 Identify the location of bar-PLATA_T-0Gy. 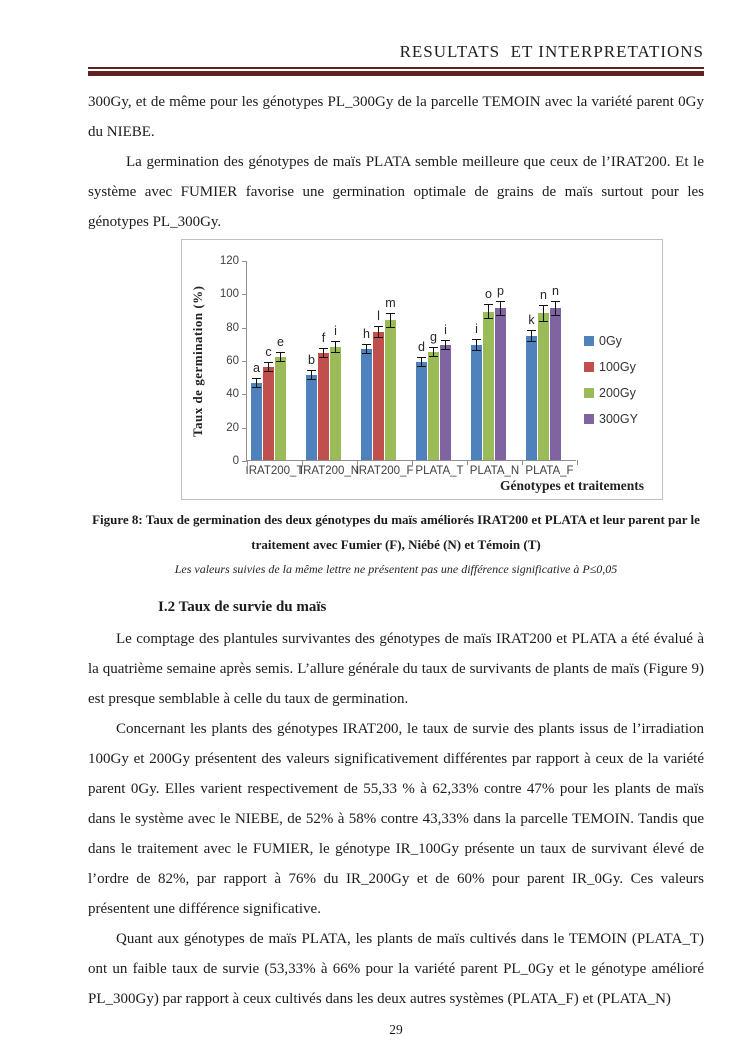
(421, 410).